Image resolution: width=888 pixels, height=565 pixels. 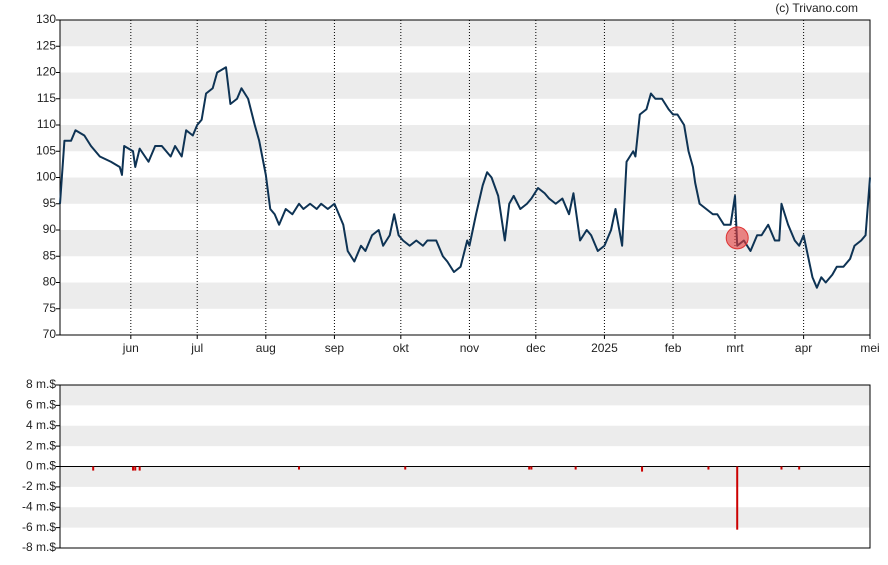 What do you see at coordinates (39, 486) in the screenshot?
I see `y-tick-label: -2 m.$` at bounding box center [39, 486].